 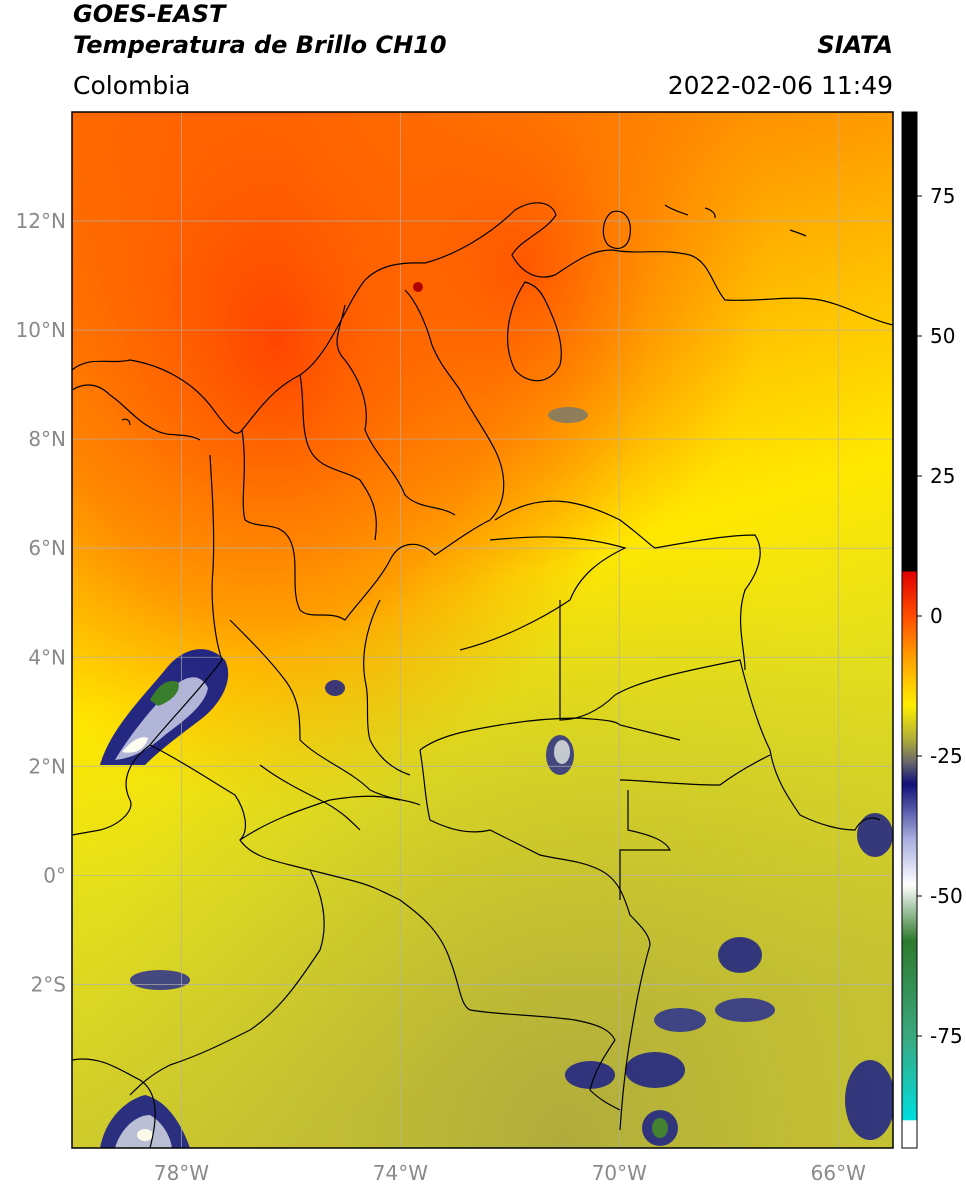 I want to click on lon-tick-label: 78°W, so click(x=181, y=1173).